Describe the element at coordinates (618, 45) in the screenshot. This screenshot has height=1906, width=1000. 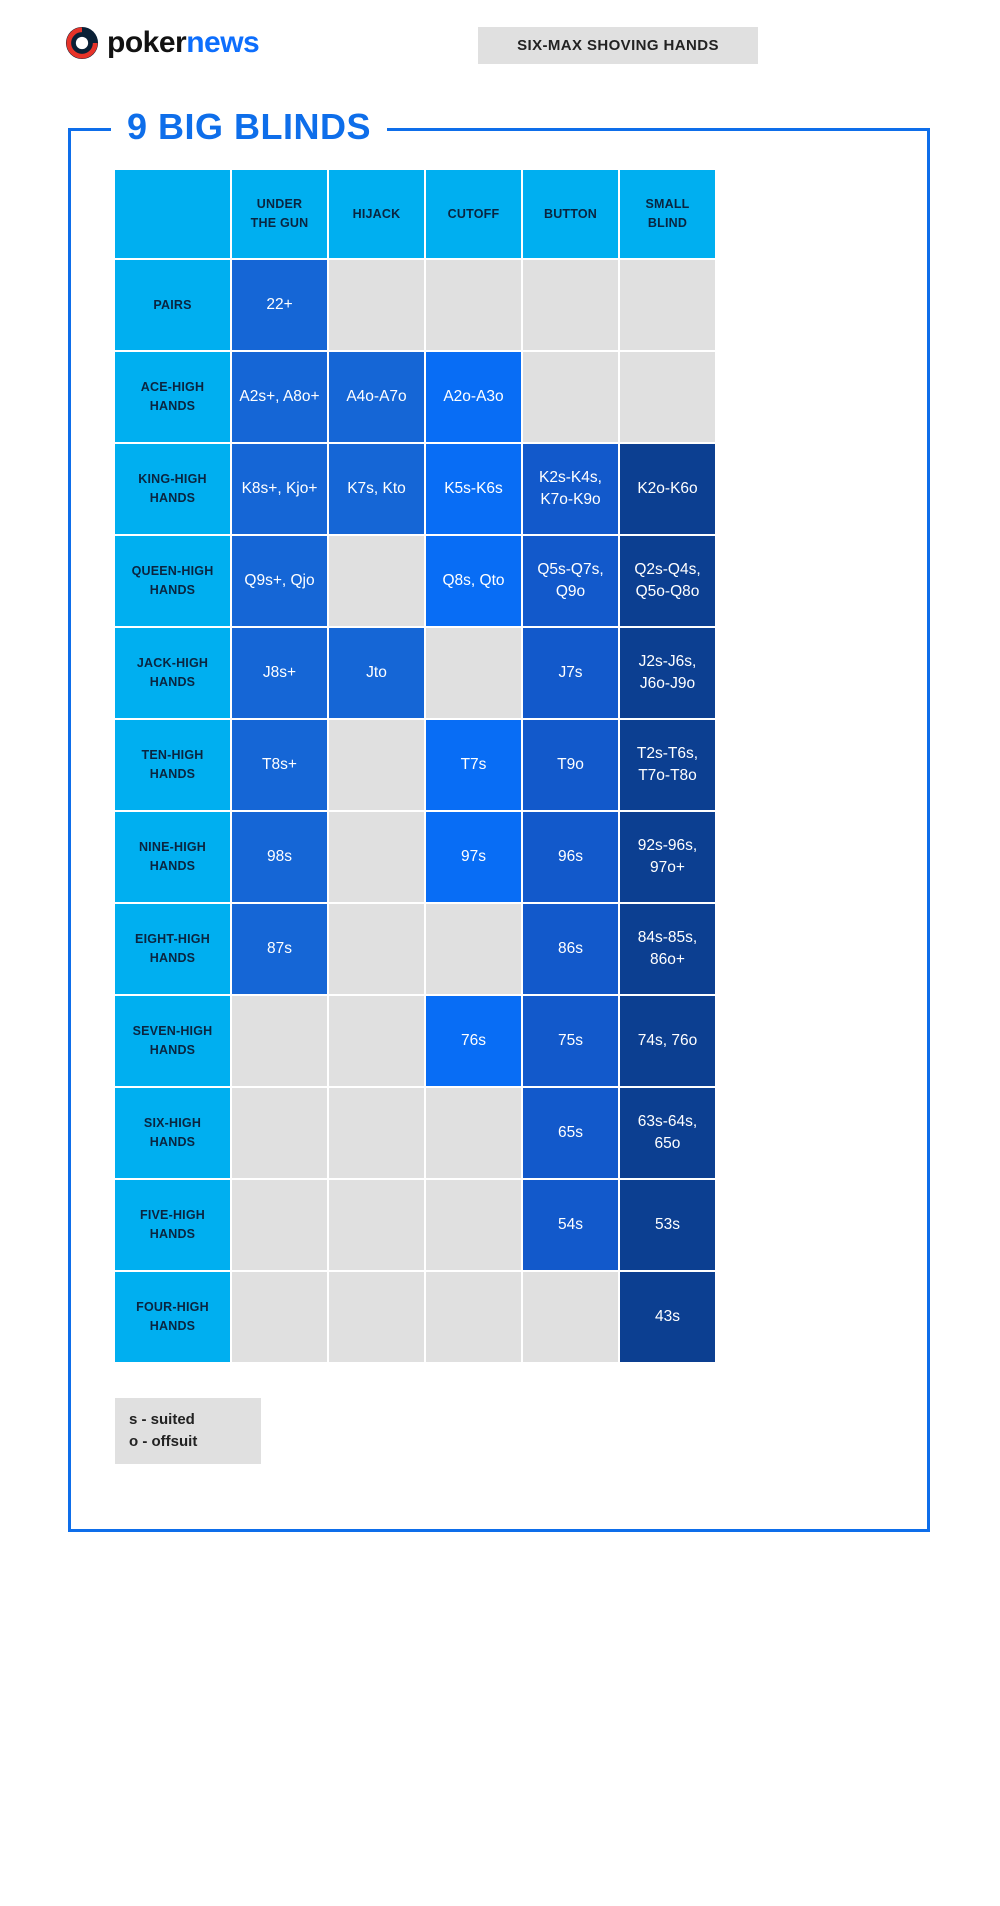
I see `header-banner: SIX-MAX SHOVING HANDS` at that location.